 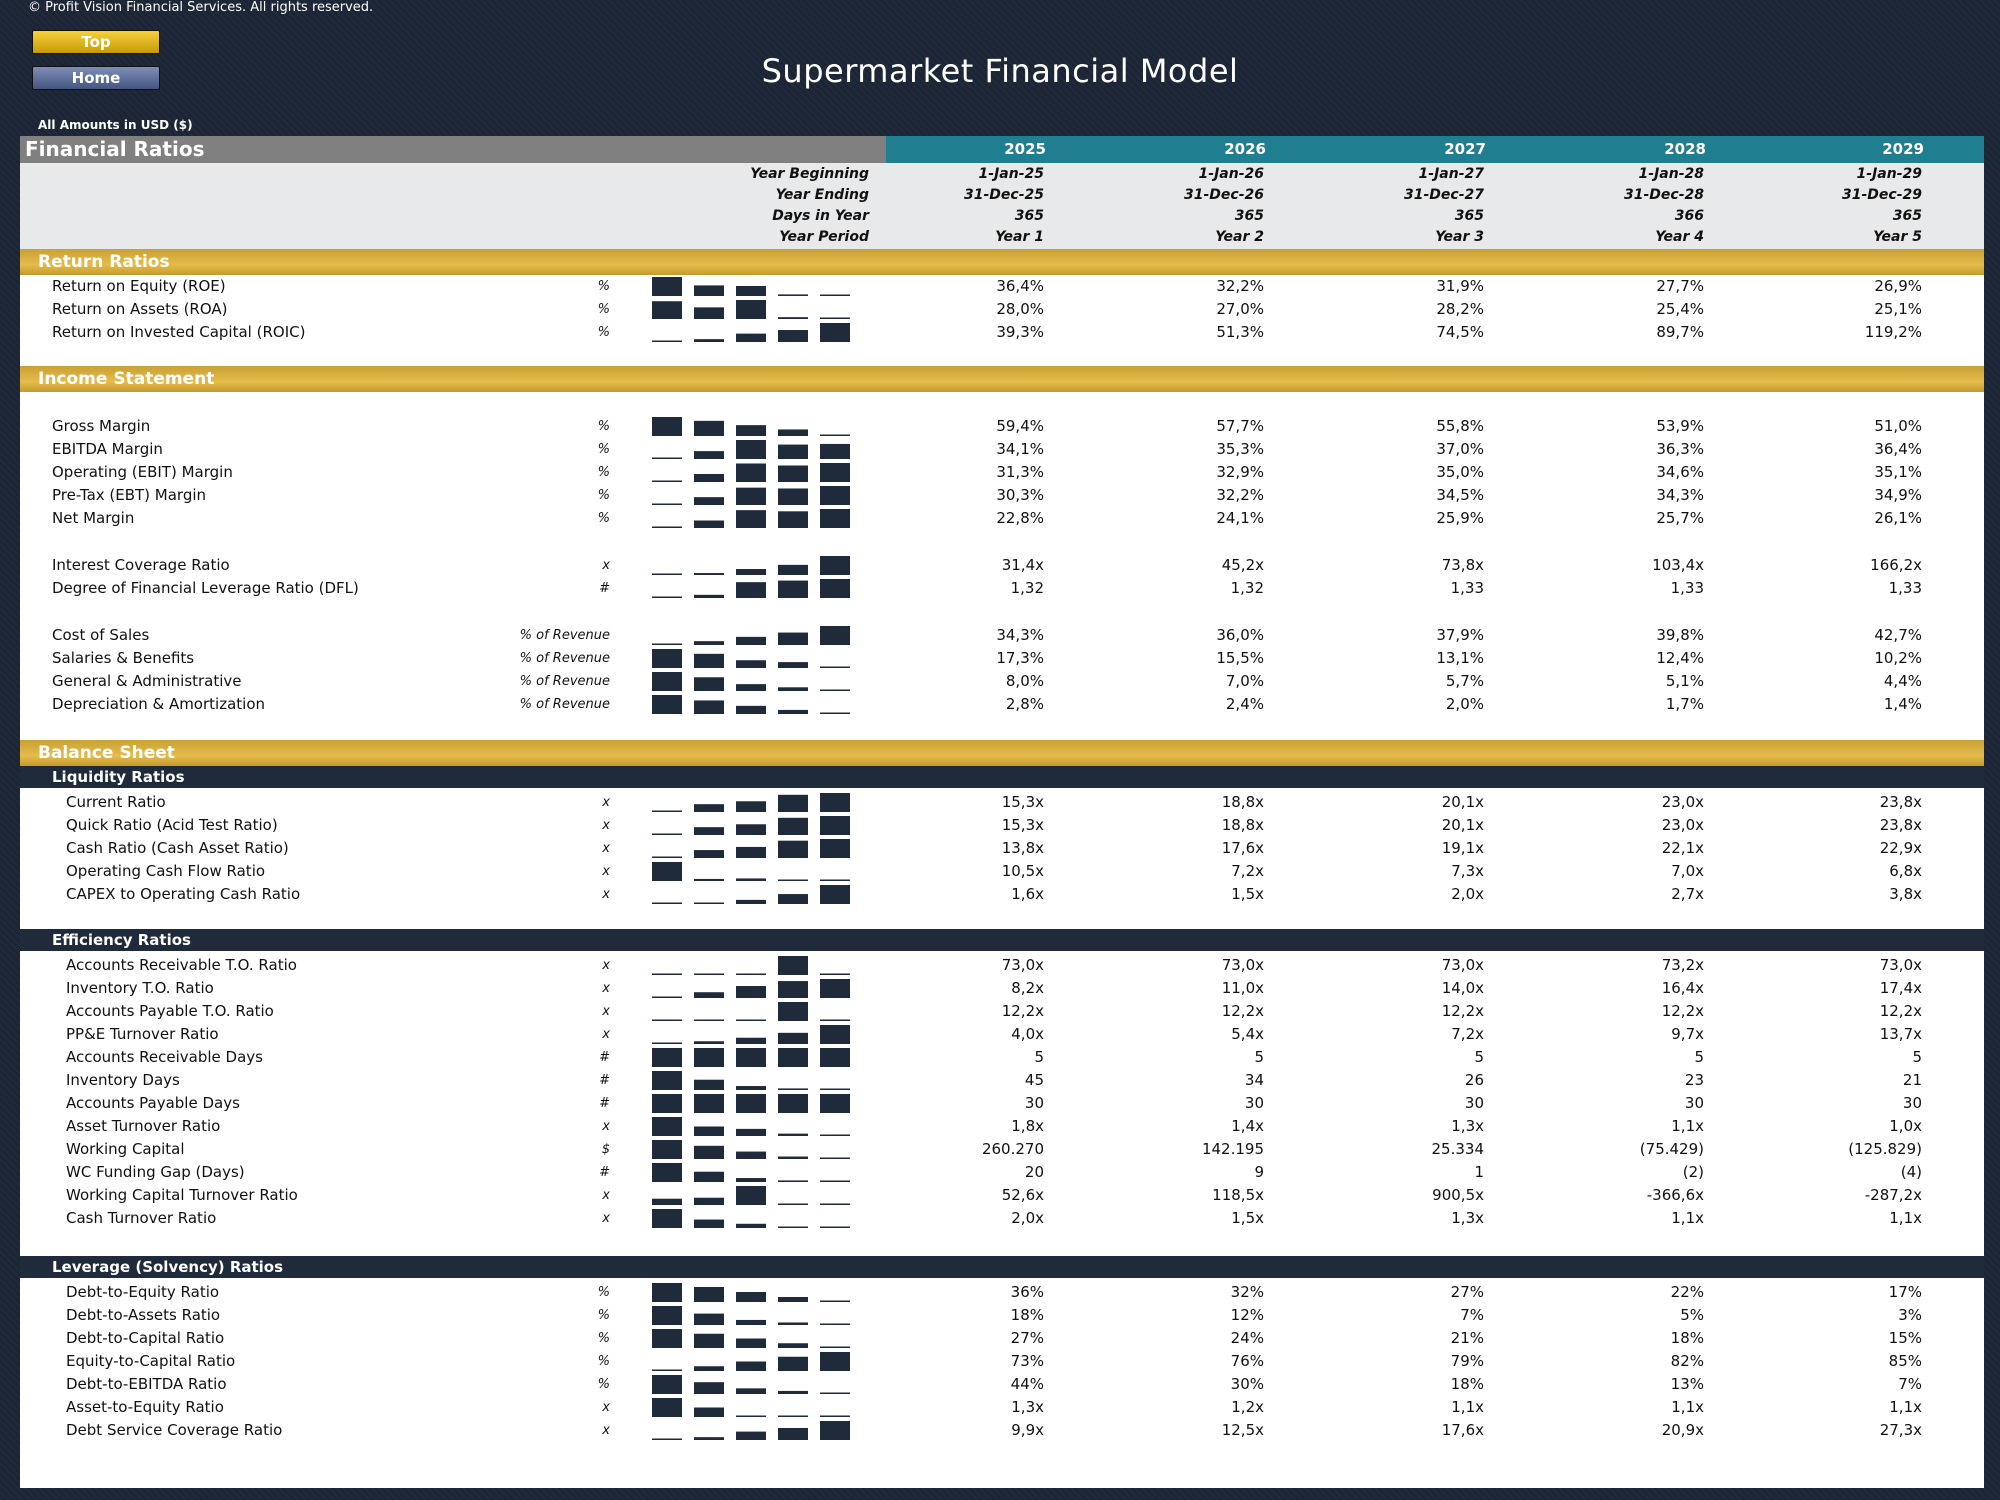 I want to click on ratio-value-2028: 34,6%, so click(x=1680, y=472).